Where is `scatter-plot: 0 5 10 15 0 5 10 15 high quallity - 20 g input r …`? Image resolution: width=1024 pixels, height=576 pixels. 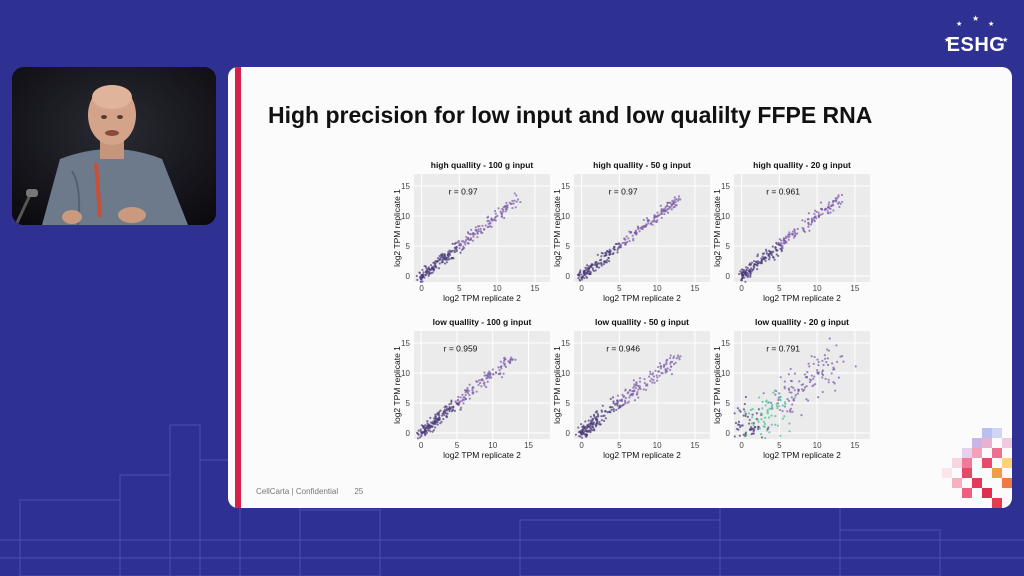 scatter-plot: 0 5 10 15 0 5 10 15 high quallity - 20 g input r … is located at coordinates (791, 231).